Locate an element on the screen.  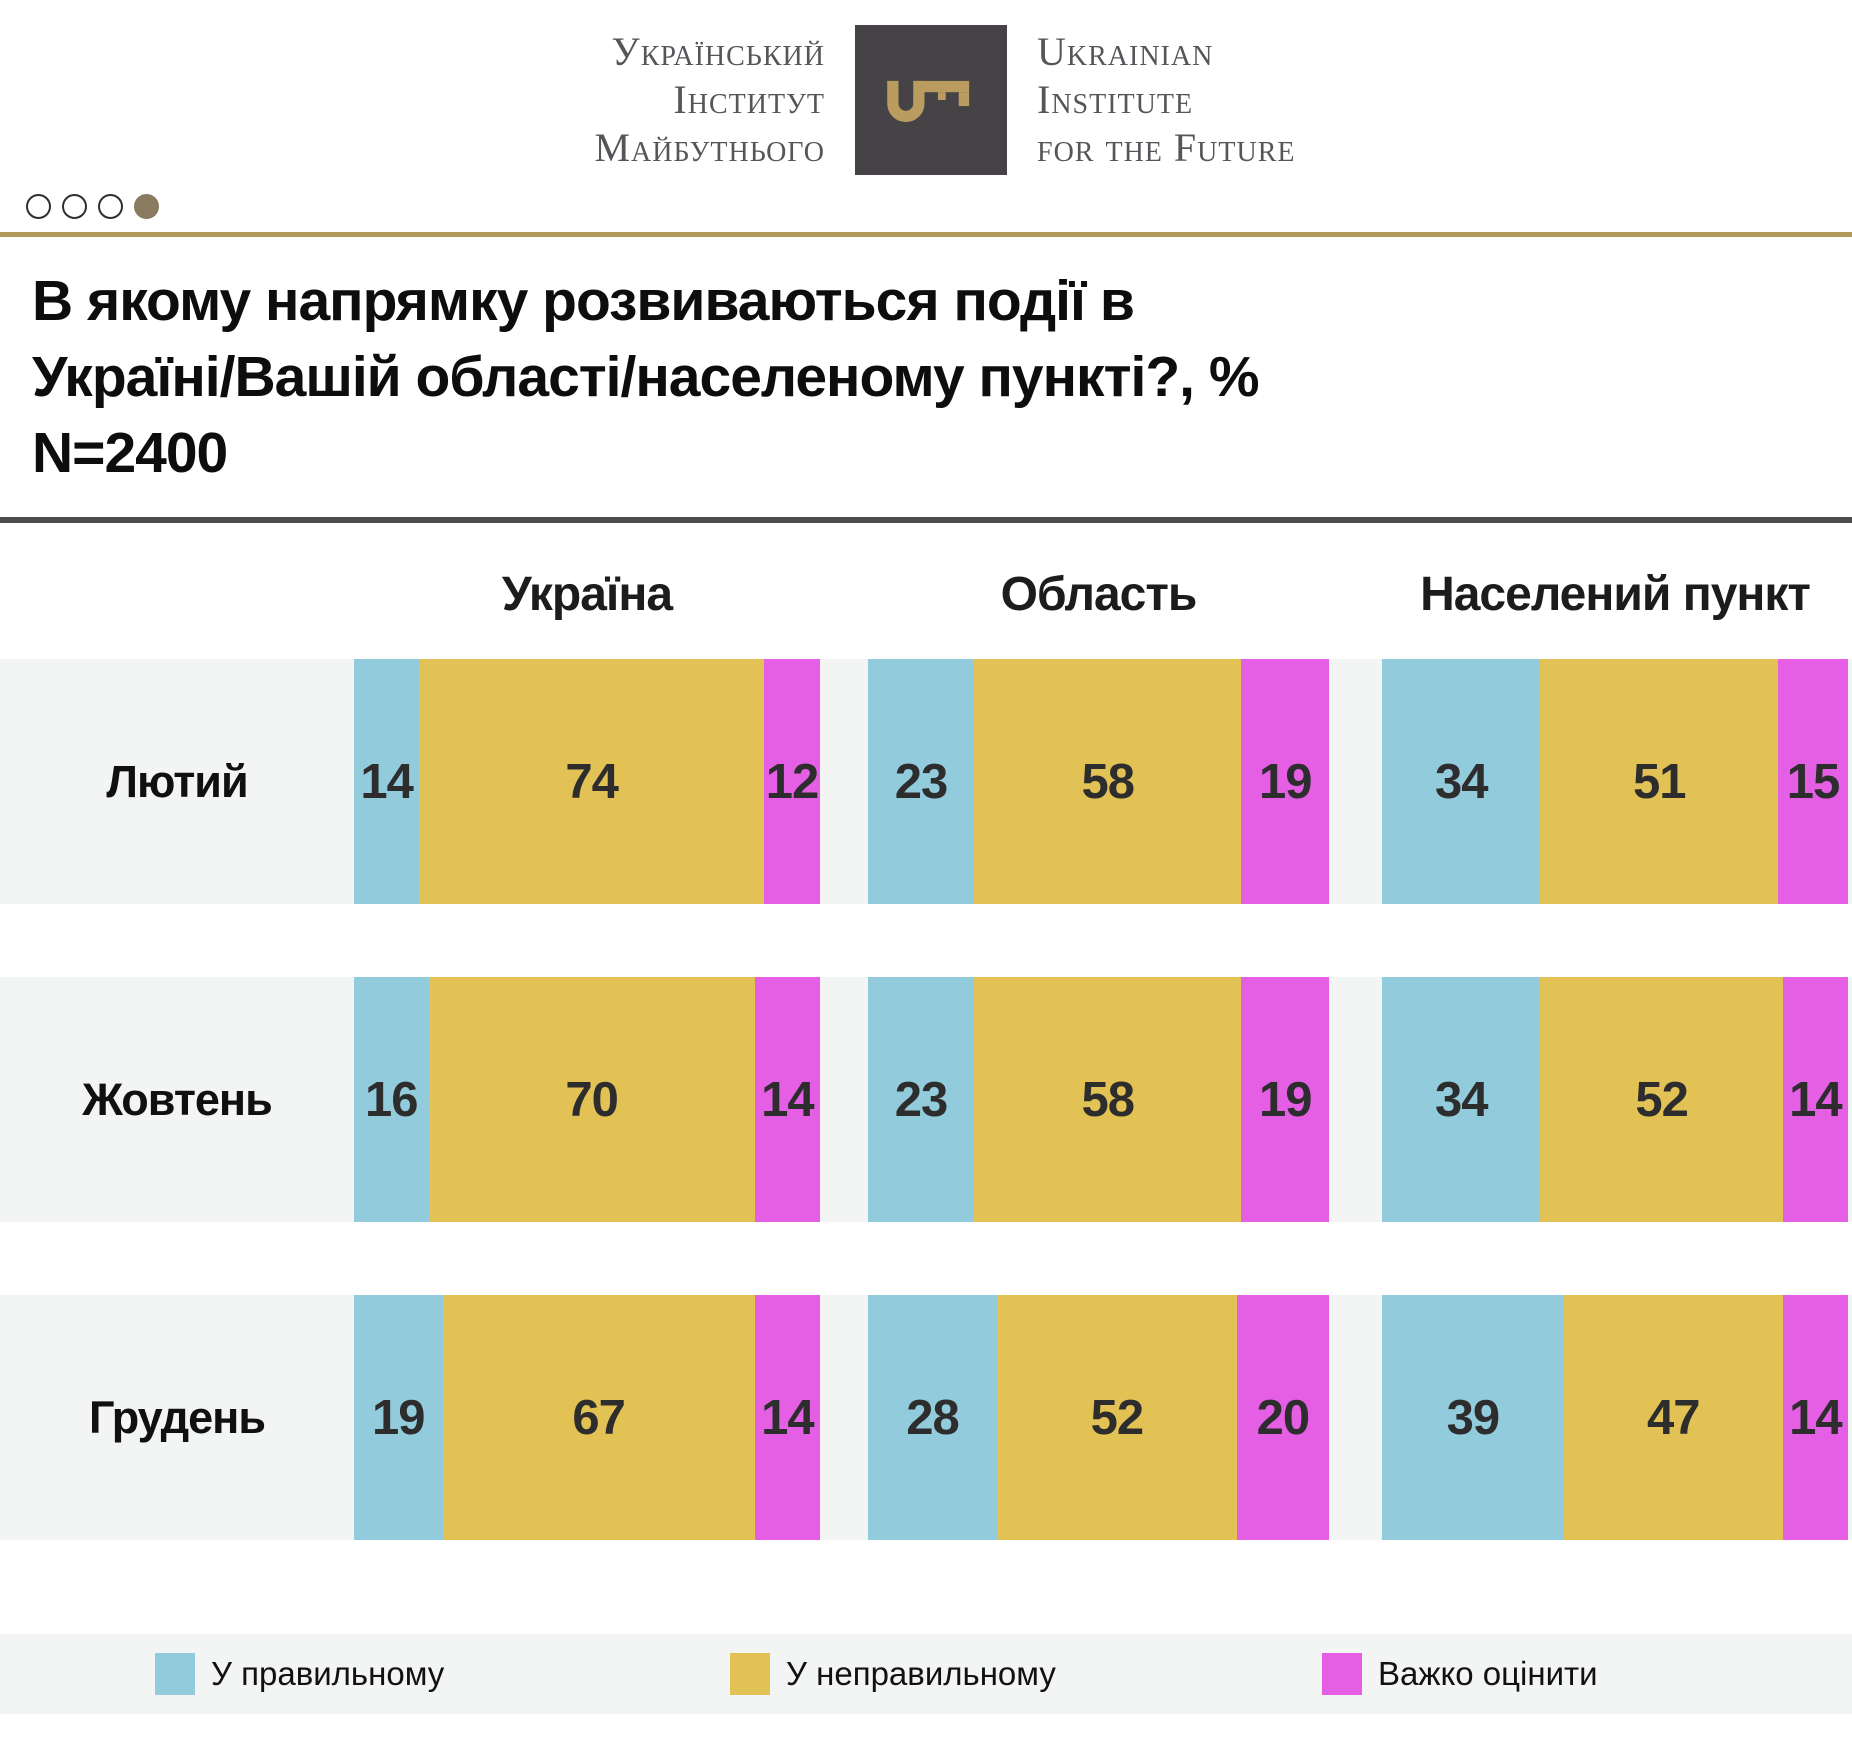
row-label: Жовтень is located at coordinates (177, 1099).